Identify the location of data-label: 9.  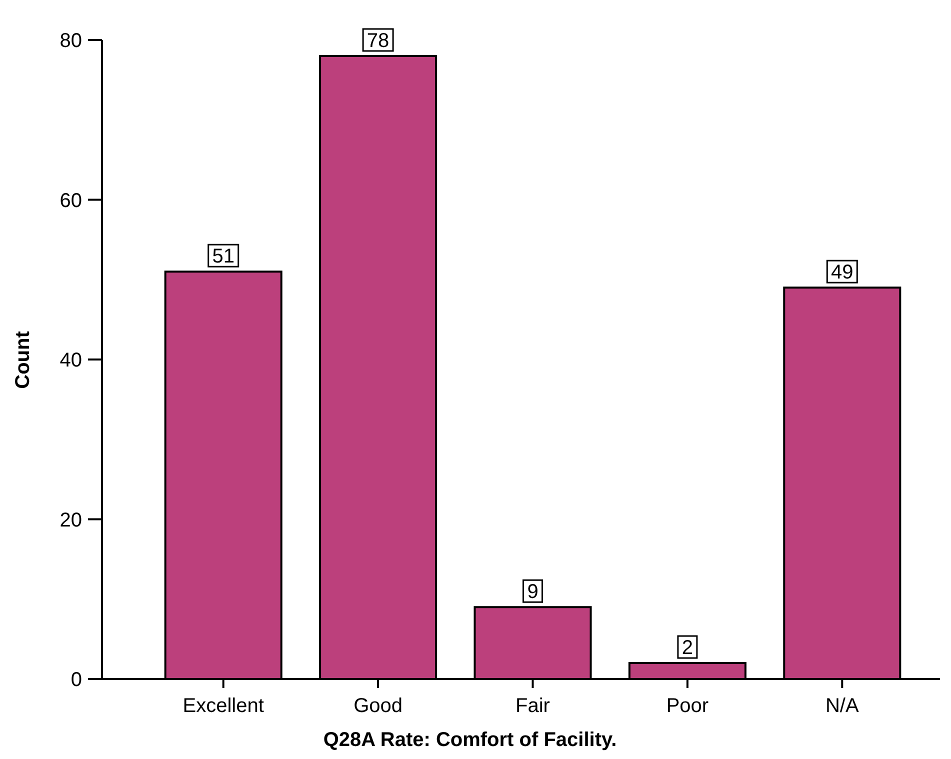
(532, 592).